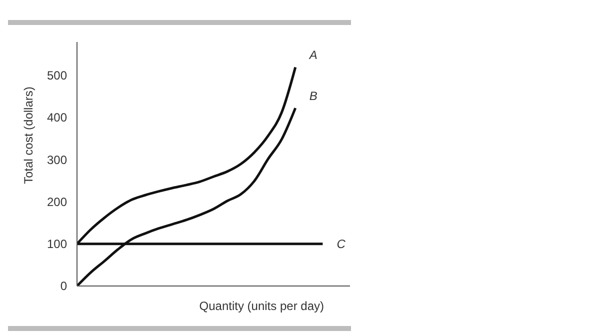  I want to click on y-tick-label: 400, so click(57, 117).